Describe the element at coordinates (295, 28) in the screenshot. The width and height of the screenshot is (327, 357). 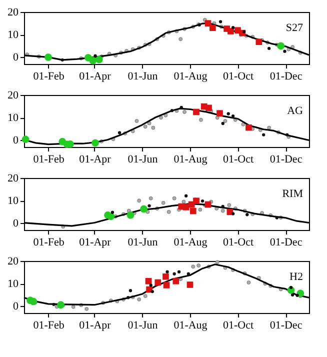
I see `annotation: S27` at that location.